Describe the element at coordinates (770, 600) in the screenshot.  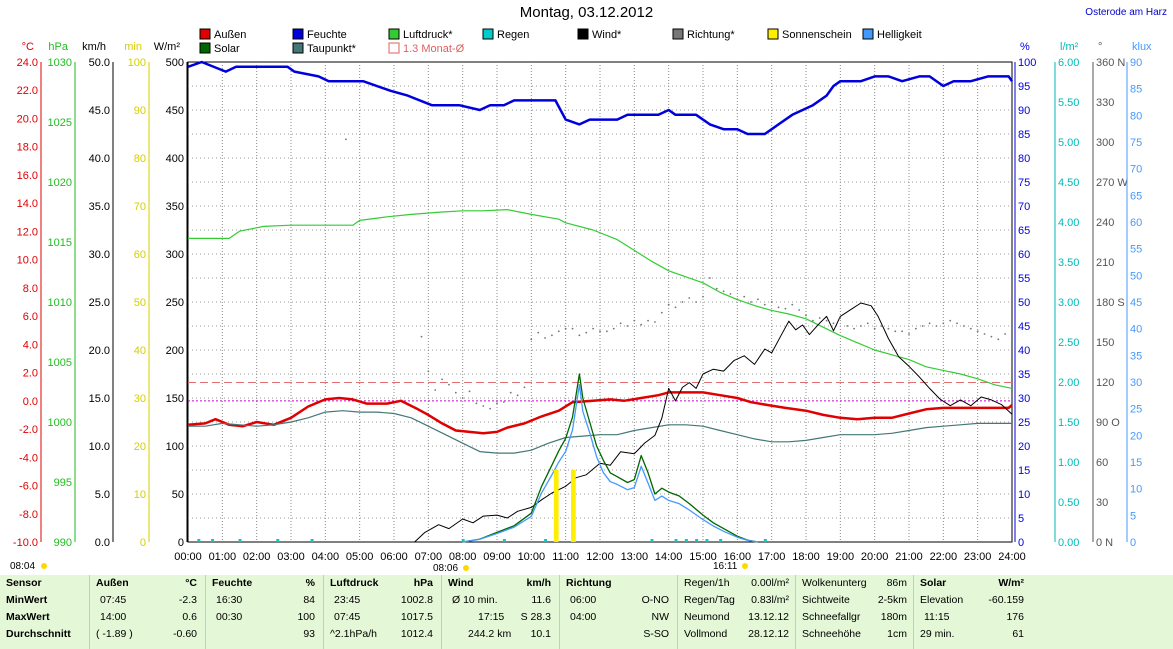
I see `table-cell: 0.83l/m²` at that location.